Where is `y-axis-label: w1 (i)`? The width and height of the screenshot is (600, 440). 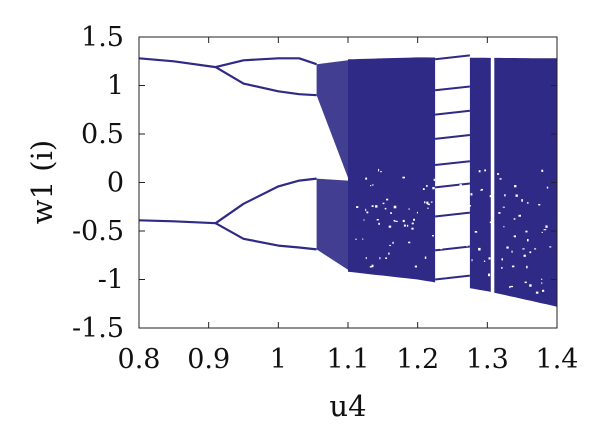
y-axis-label: w1 (i) is located at coordinates (42, 182).